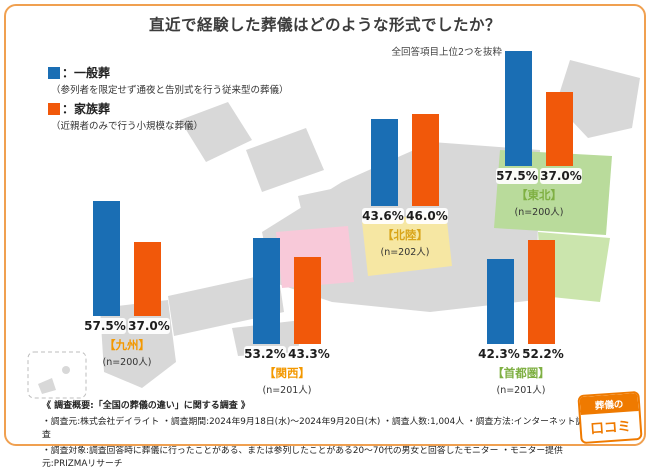 The image size is (650, 472). I want to click on region-group-kansai: 53.2% 43.3% 【関西】 (n=201人), so click(287, 305).